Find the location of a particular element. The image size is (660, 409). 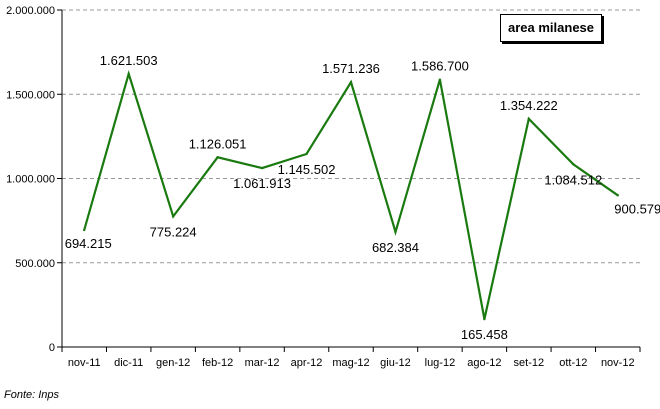

x-tick-label: ott-12 is located at coordinates (573, 363).